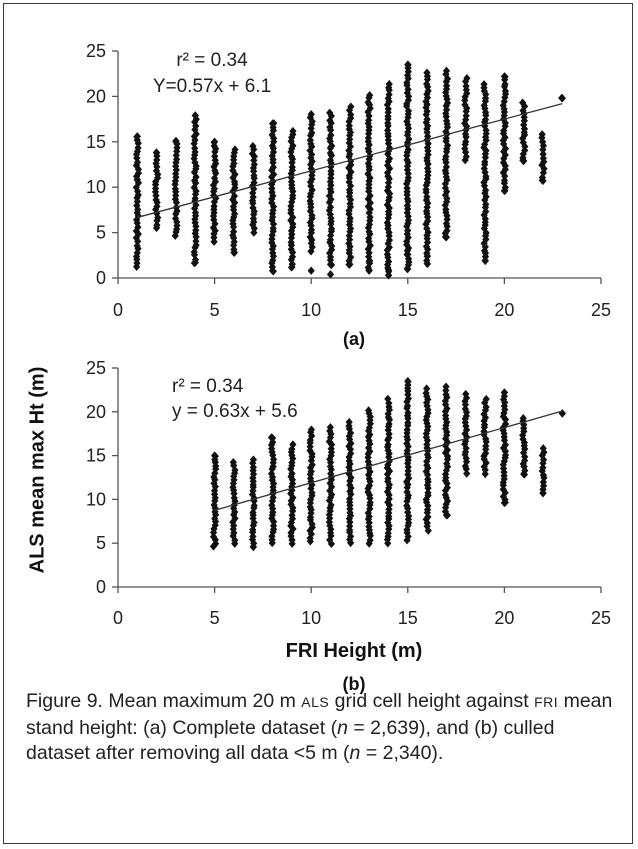 The image size is (638, 849). Describe the element at coordinates (208, 386) in the screenshot. I see `regression-stat: r² = 0.34` at that location.